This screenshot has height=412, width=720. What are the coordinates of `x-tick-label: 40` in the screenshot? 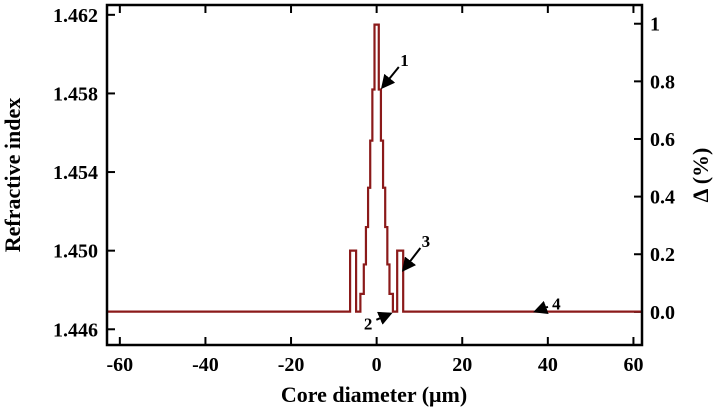 It's located at (548, 365).